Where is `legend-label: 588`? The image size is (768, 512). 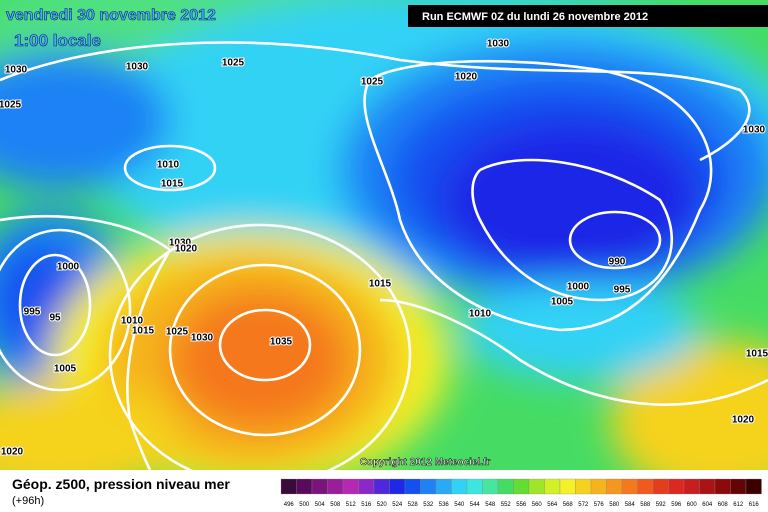 legend-label: 588 is located at coordinates (645, 505).